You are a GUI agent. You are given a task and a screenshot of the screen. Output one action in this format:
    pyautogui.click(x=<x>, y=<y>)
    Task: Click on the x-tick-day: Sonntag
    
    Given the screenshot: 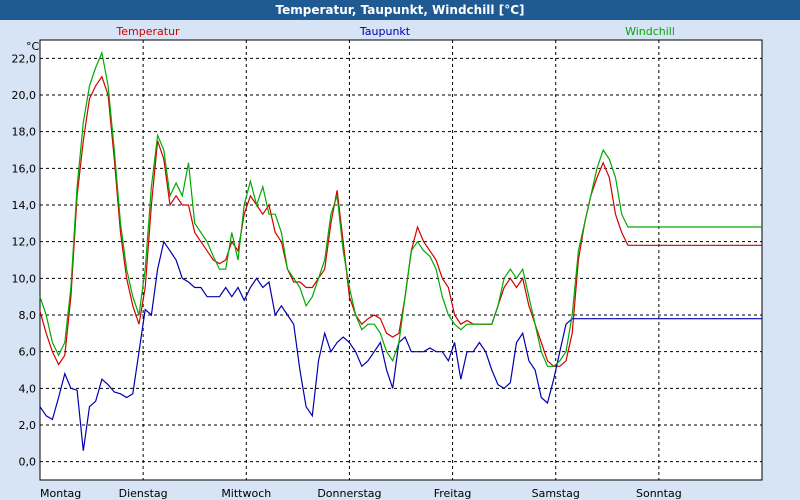 What is the action you would take?
    pyautogui.click(x=659, y=493)
    